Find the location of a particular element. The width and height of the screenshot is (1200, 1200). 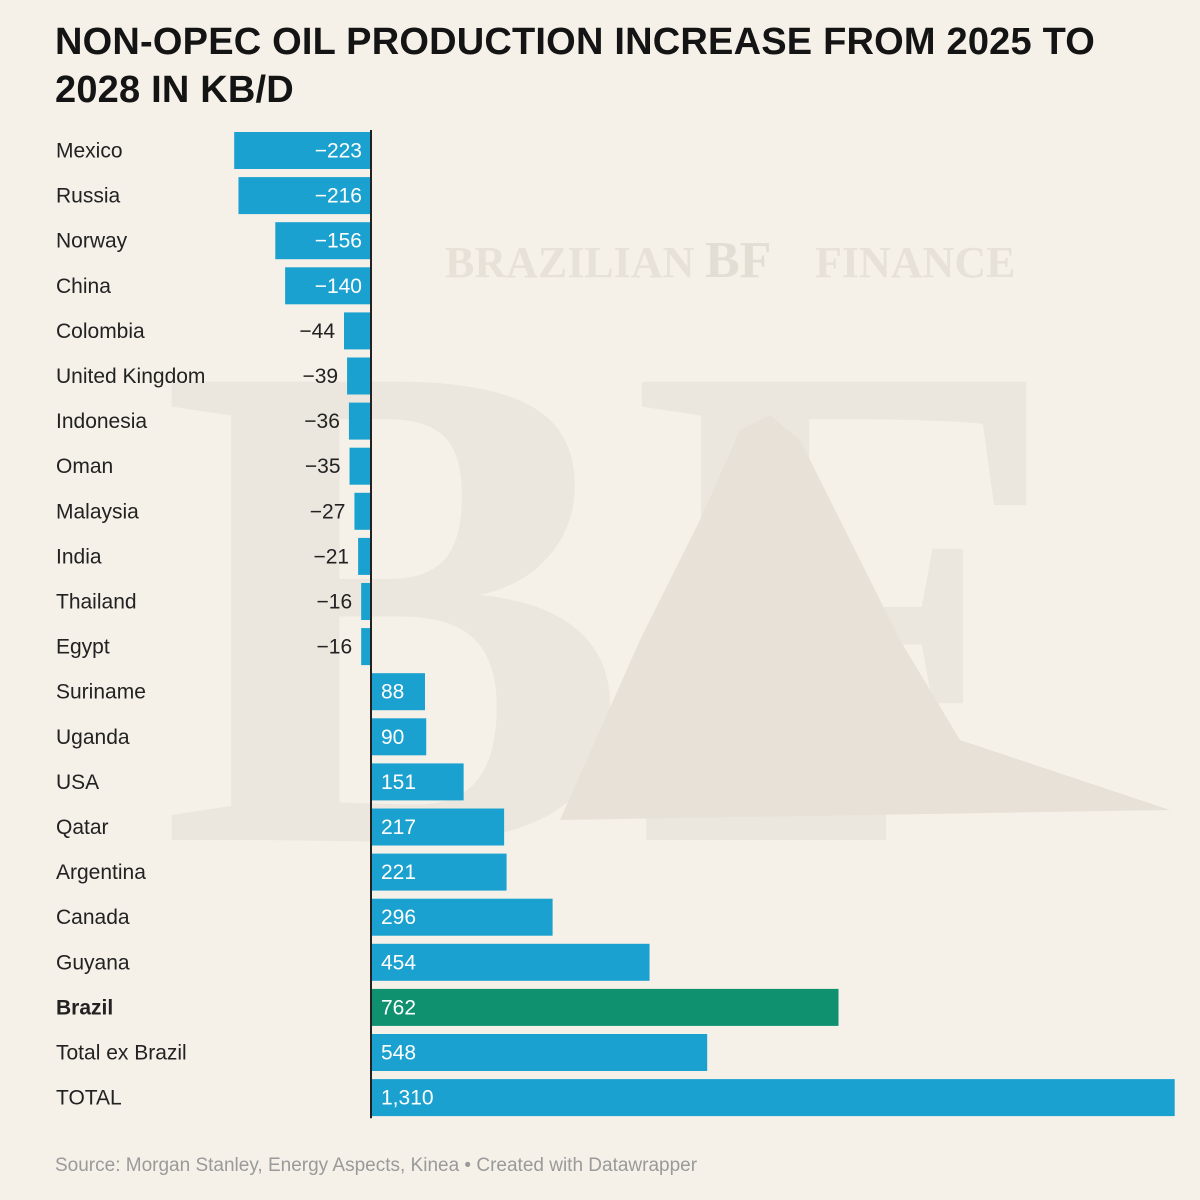

category-label: Uganda is located at coordinates (93, 737).